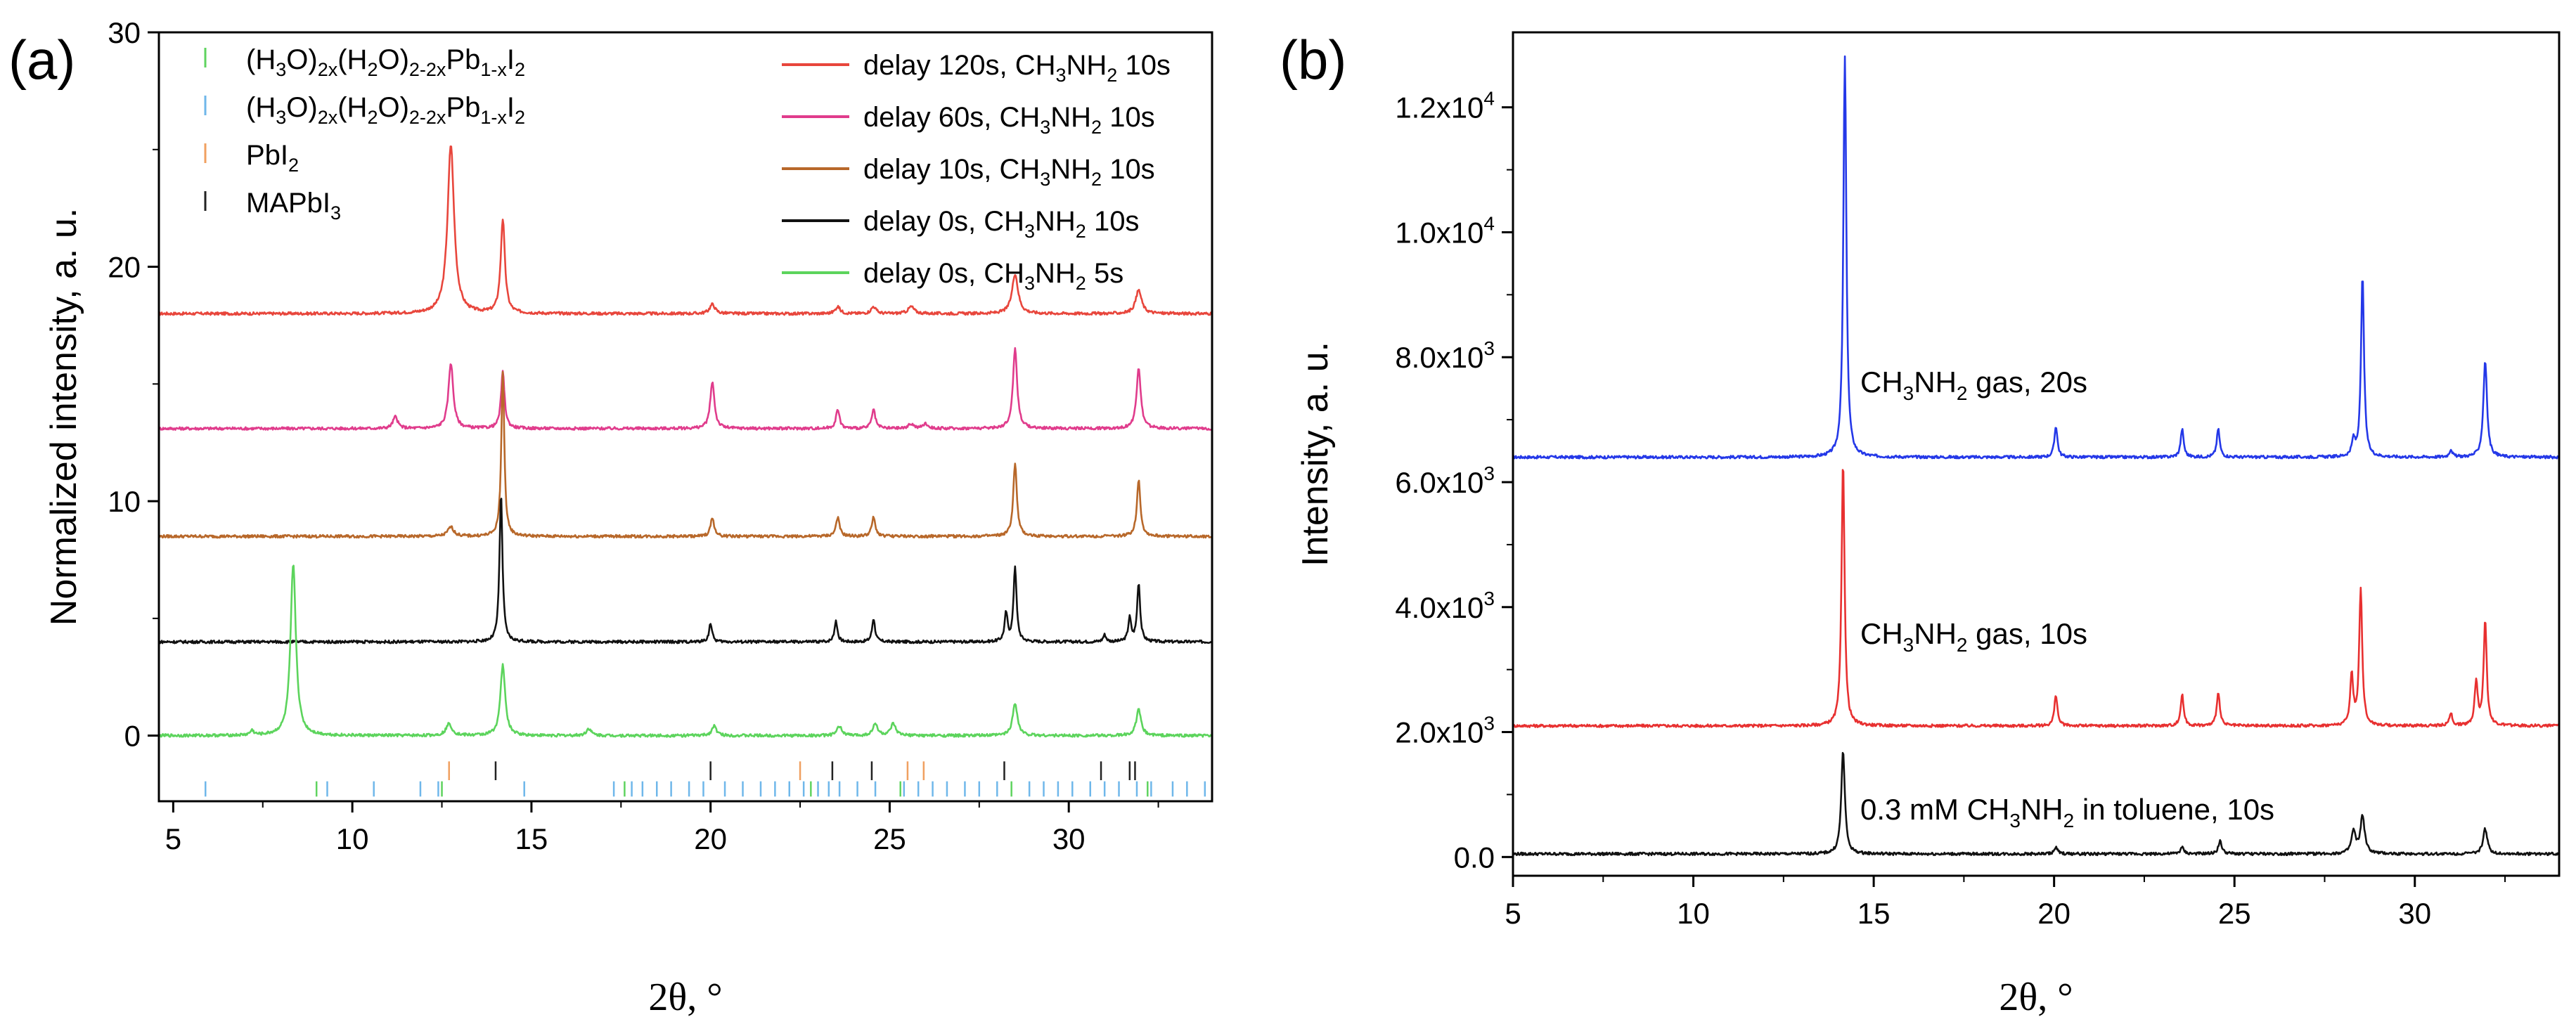  What do you see at coordinates (1445, 480) in the screenshot?
I see `panel-b-y-tick-label: 6.0x10³` at bounding box center [1445, 480].